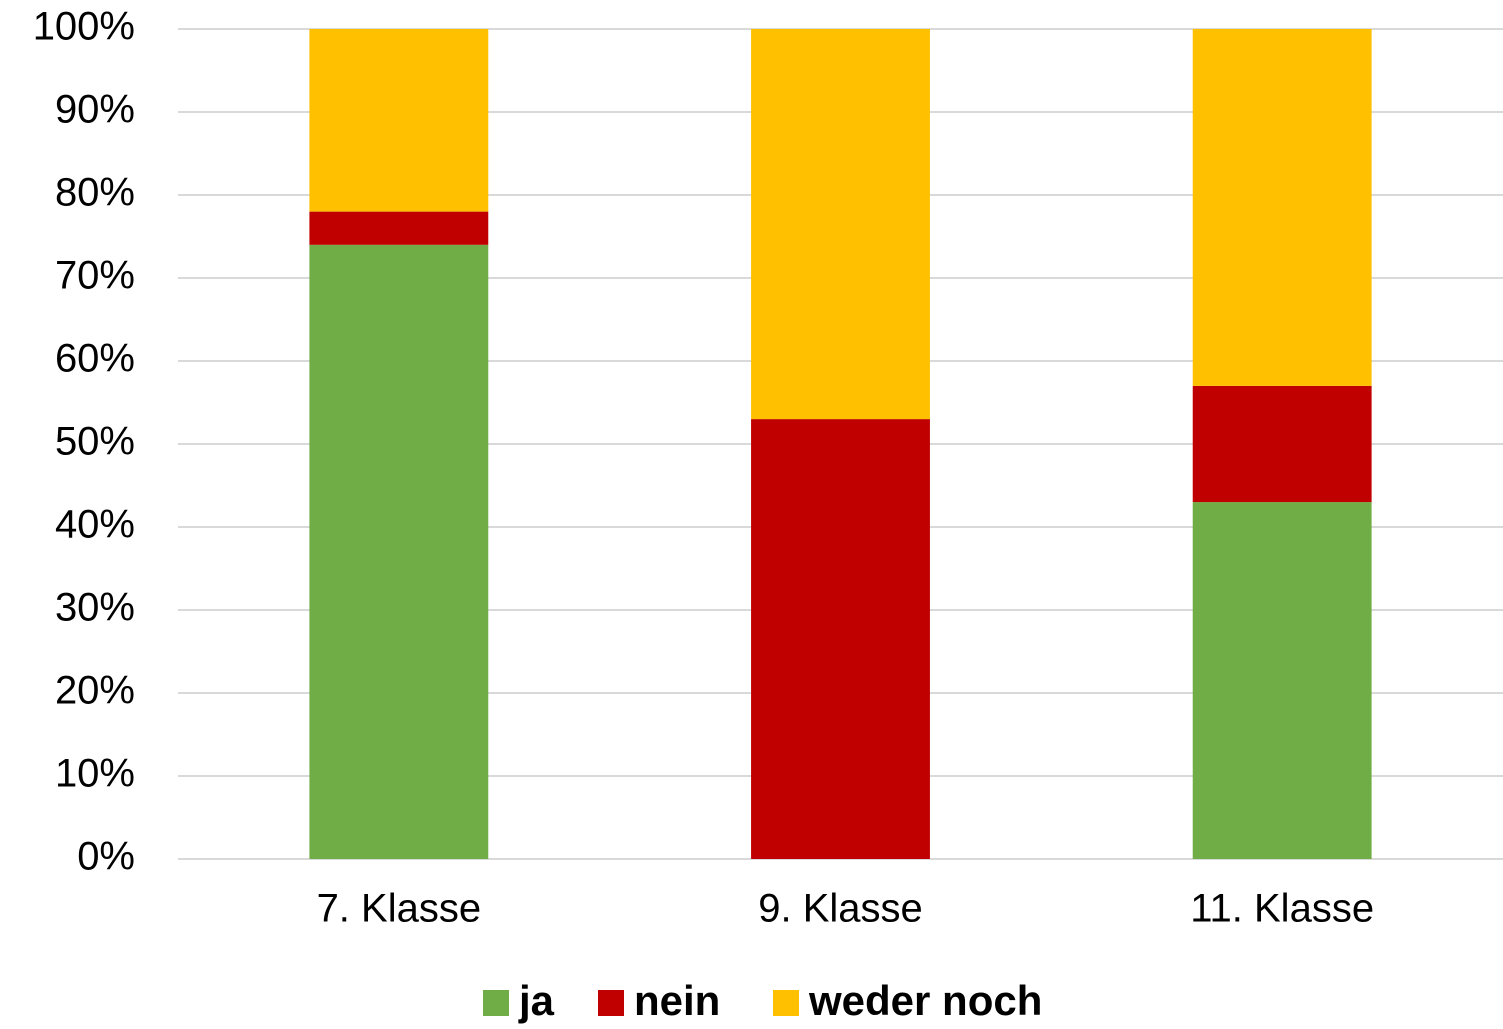 The image size is (1503, 1029). Describe the element at coordinates (95, 110) in the screenshot. I see `y-tick-label: 90%` at that location.